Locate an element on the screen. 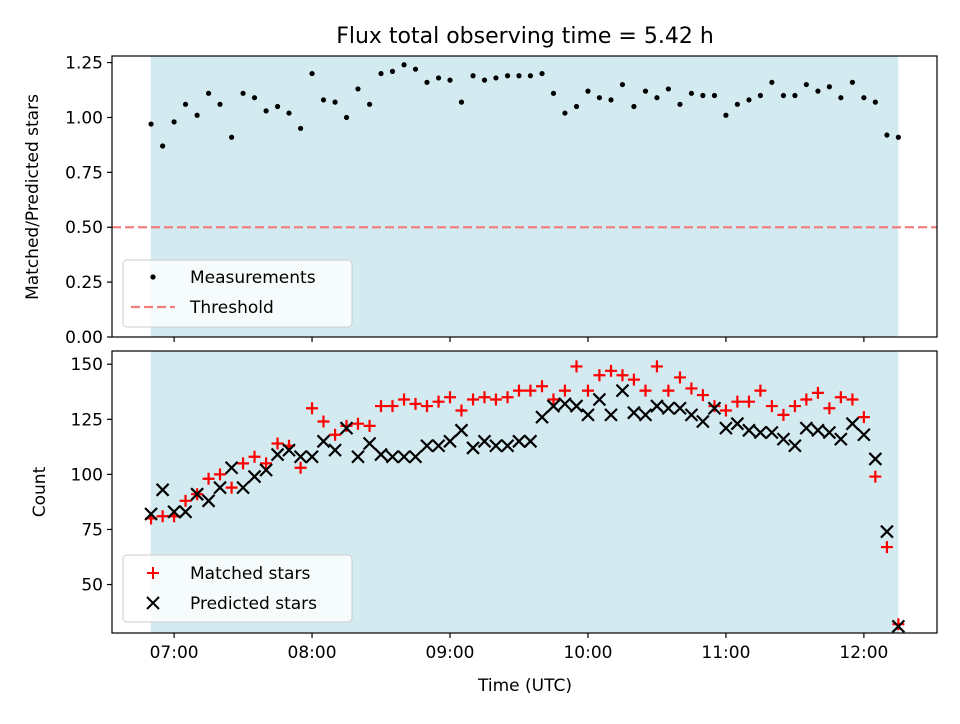  legend-matched-marker is located at coordinates (153, 573).